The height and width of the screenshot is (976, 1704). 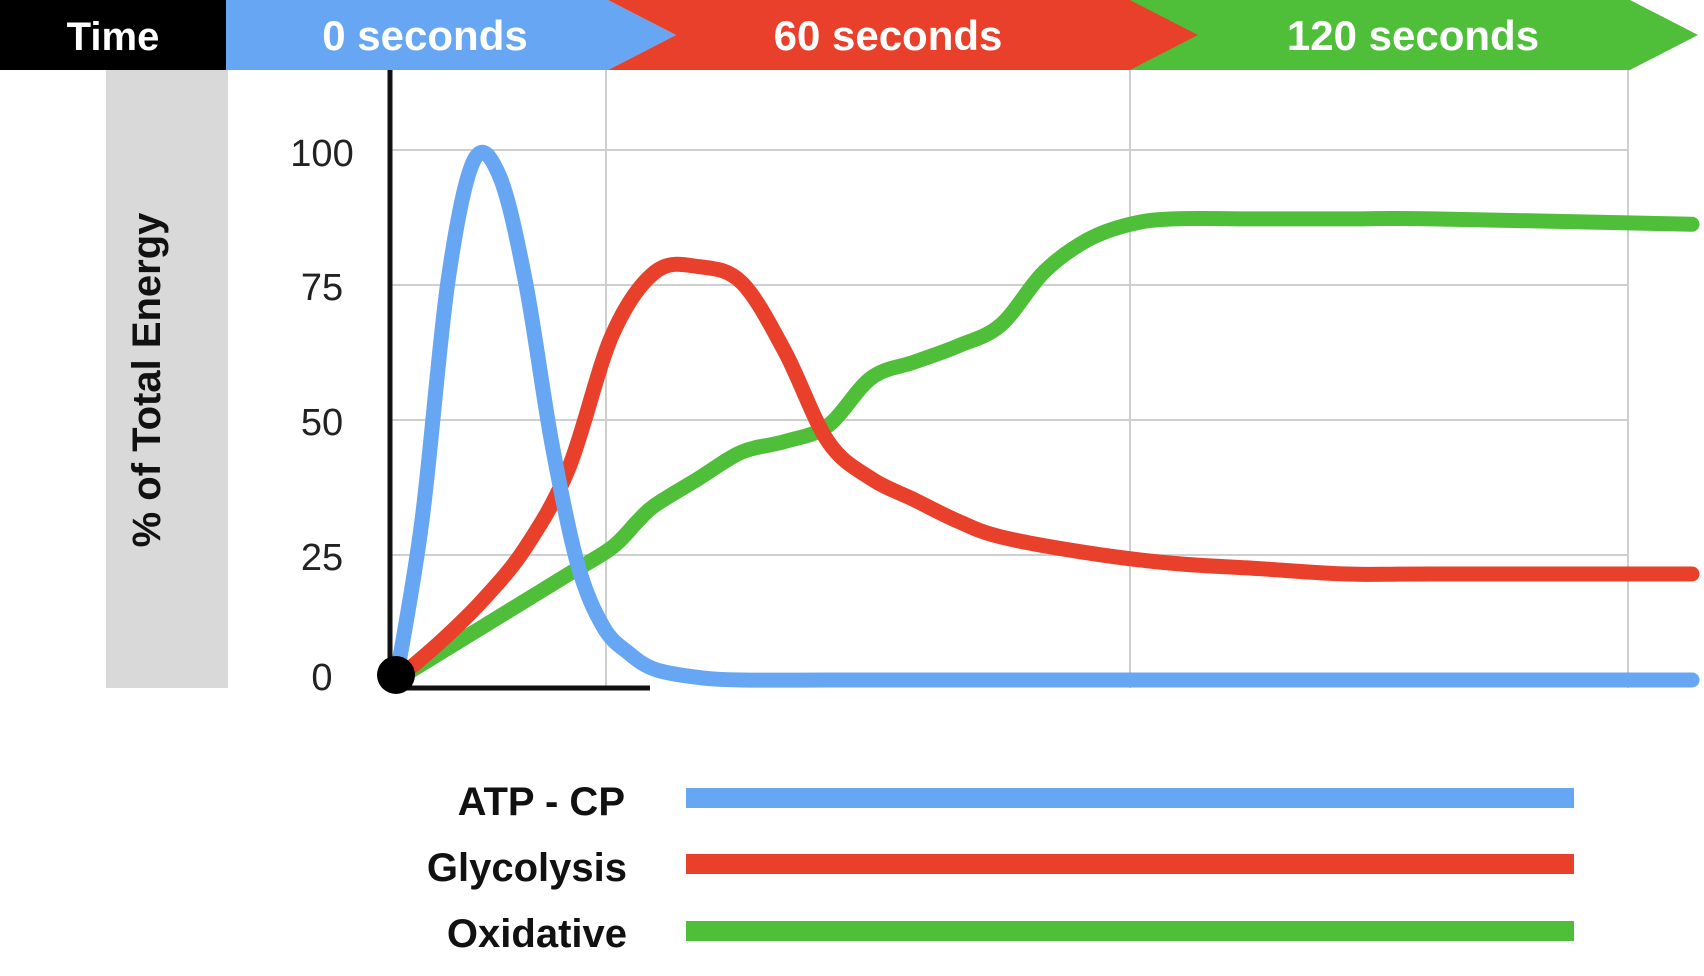 I want to click on time-segment-2-label: 120 seconds, so click(x=1413, y=35).